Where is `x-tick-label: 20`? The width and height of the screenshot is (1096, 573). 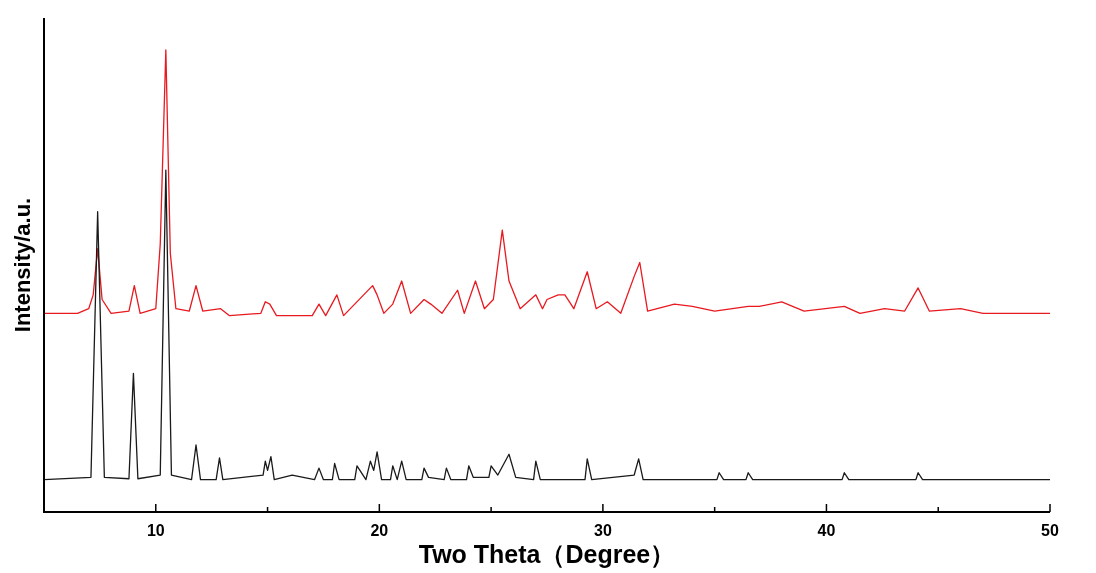 x-tick-label: 20 is located at coordinates (379, 530).